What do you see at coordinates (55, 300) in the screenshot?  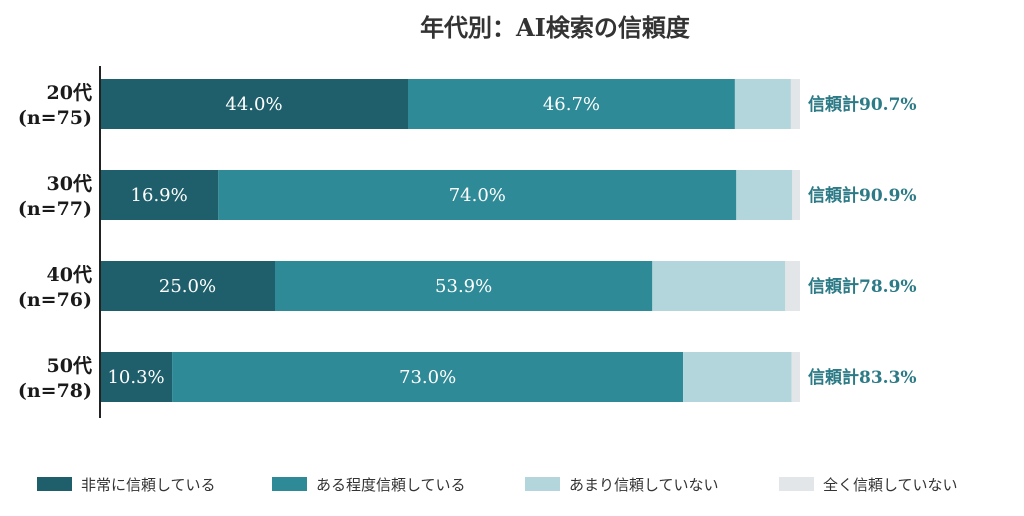 I see `y-tick-sample-size: (n=76)` at bounding box center [55, 300].